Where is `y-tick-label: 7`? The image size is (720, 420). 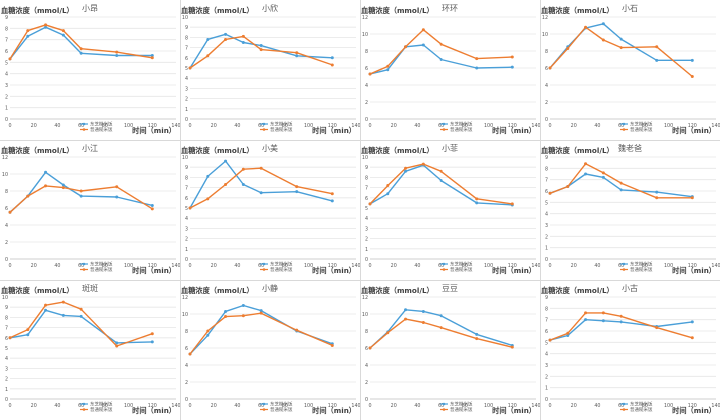 y-tick-label: 7 is located at coordinates (186, 49).